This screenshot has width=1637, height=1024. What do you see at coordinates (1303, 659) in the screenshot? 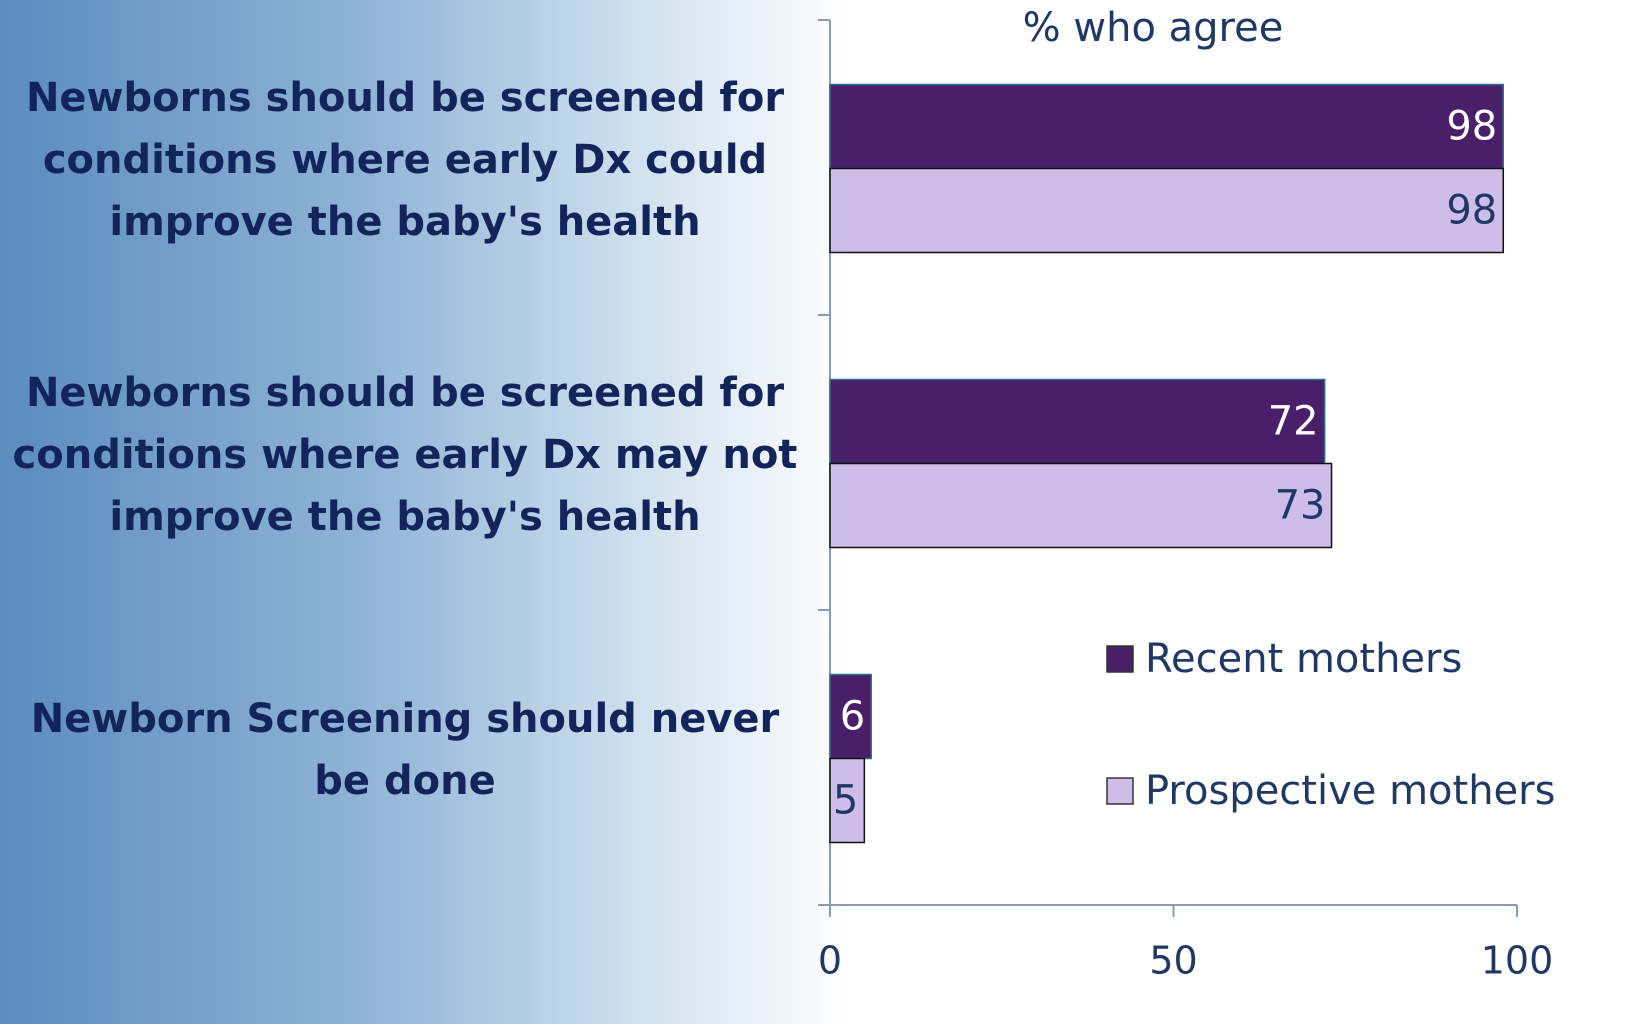
I see `legend-label: Recent mothers` at bounding box center [1303, 659].